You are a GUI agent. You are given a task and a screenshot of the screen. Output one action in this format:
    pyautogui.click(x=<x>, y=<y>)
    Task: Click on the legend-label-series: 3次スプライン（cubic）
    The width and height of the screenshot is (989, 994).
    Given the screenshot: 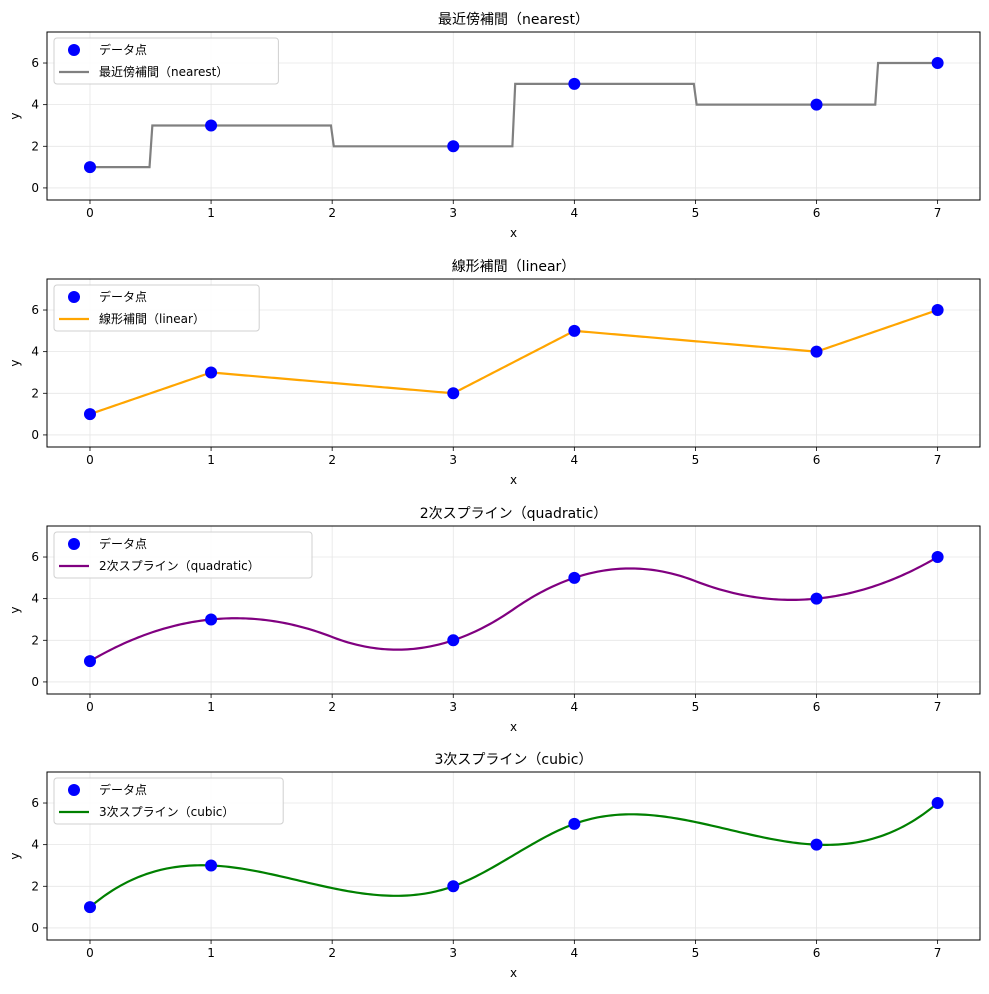 What is the action you would take?
    pyautogui.click(x=166, y=812)
    